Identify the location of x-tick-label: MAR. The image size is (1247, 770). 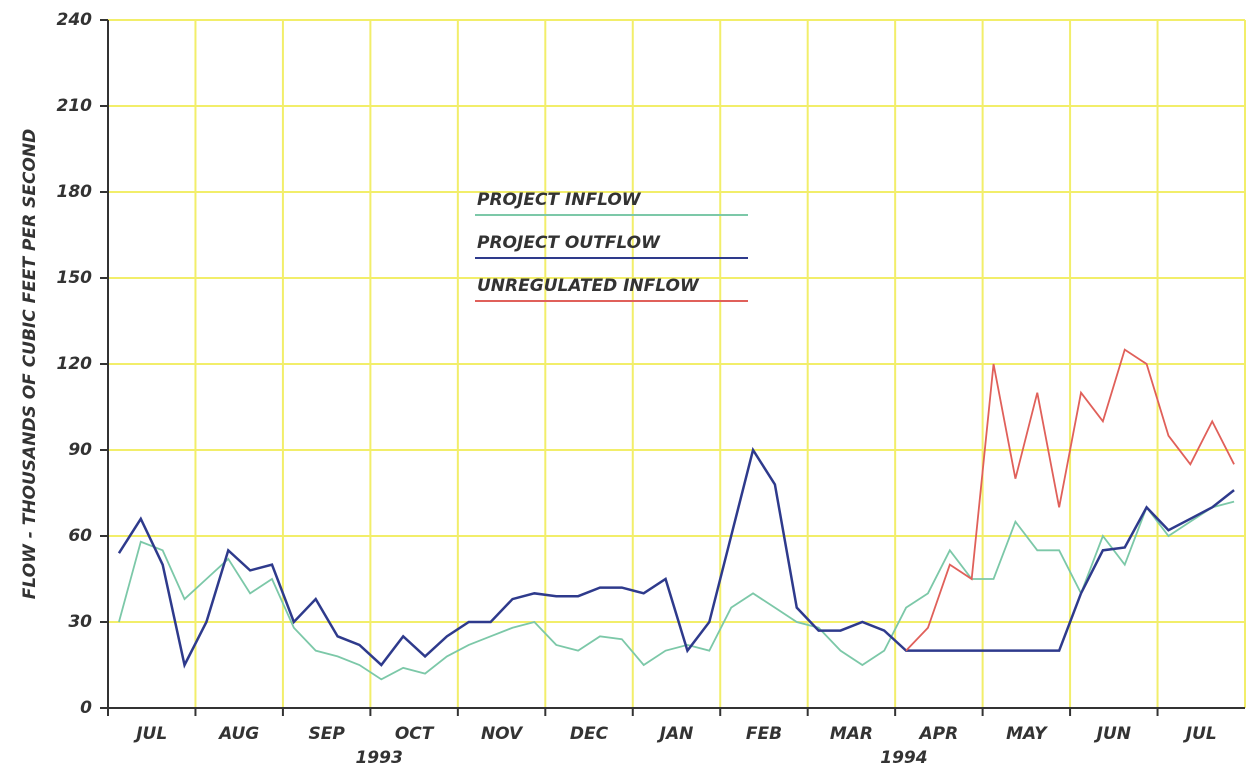
(851, 734).